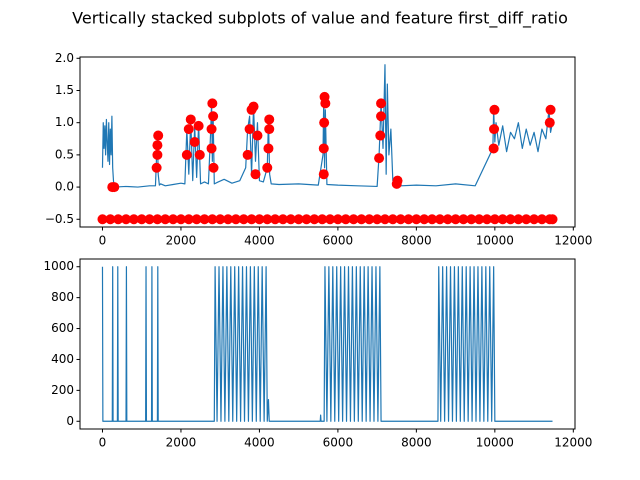  I want to click on y-tick-label: 0.5, so click(64, 154).